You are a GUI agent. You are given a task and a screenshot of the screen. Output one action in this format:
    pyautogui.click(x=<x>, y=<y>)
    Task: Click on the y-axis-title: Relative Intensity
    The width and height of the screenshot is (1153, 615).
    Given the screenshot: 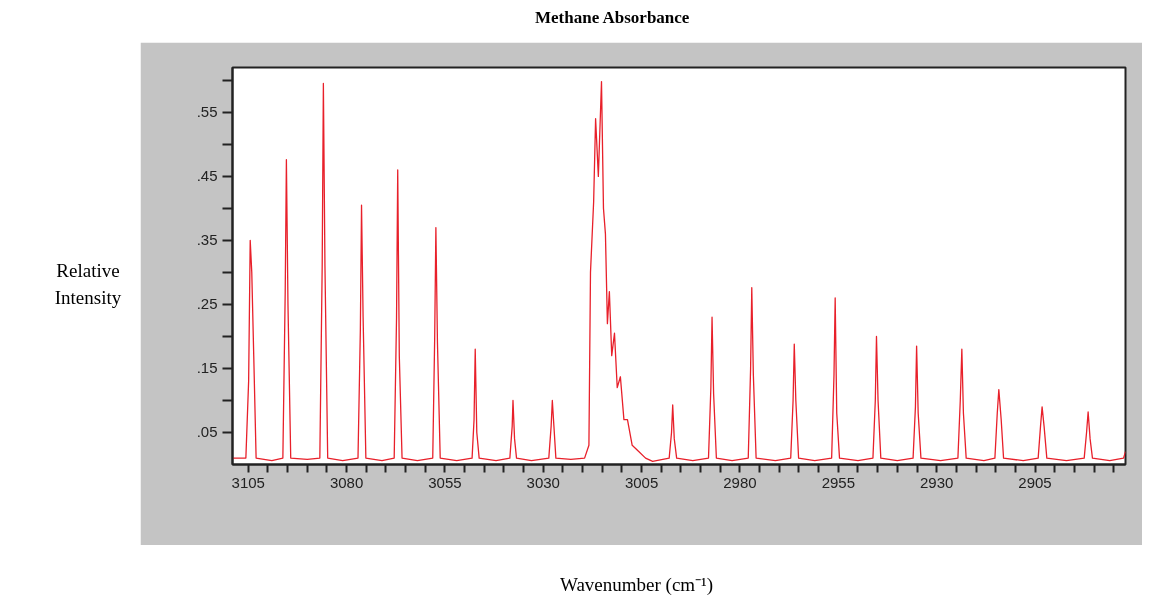 What is the action you would take?
    pyautogui.click(x=88, y=285)
    